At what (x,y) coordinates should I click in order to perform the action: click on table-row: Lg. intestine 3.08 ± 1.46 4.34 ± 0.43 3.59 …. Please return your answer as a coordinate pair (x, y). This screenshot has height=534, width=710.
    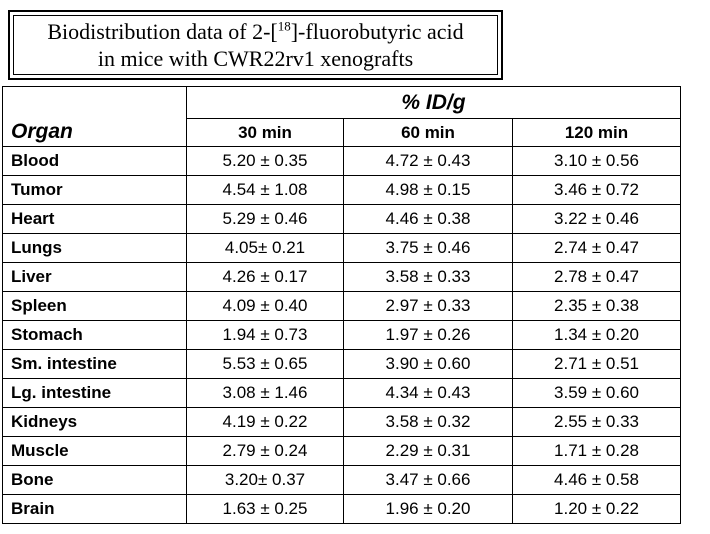
    Looking at the image, I should click on (342, 393).